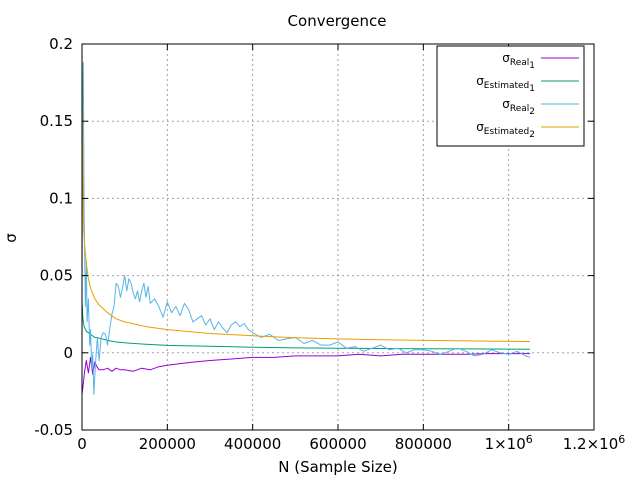 The height and width of the screenshot is (480, 640). What do you see at coordinates (337, 21) in the screenshot?
I see `chart-title: Convergence` at bounding box center [337, 21].